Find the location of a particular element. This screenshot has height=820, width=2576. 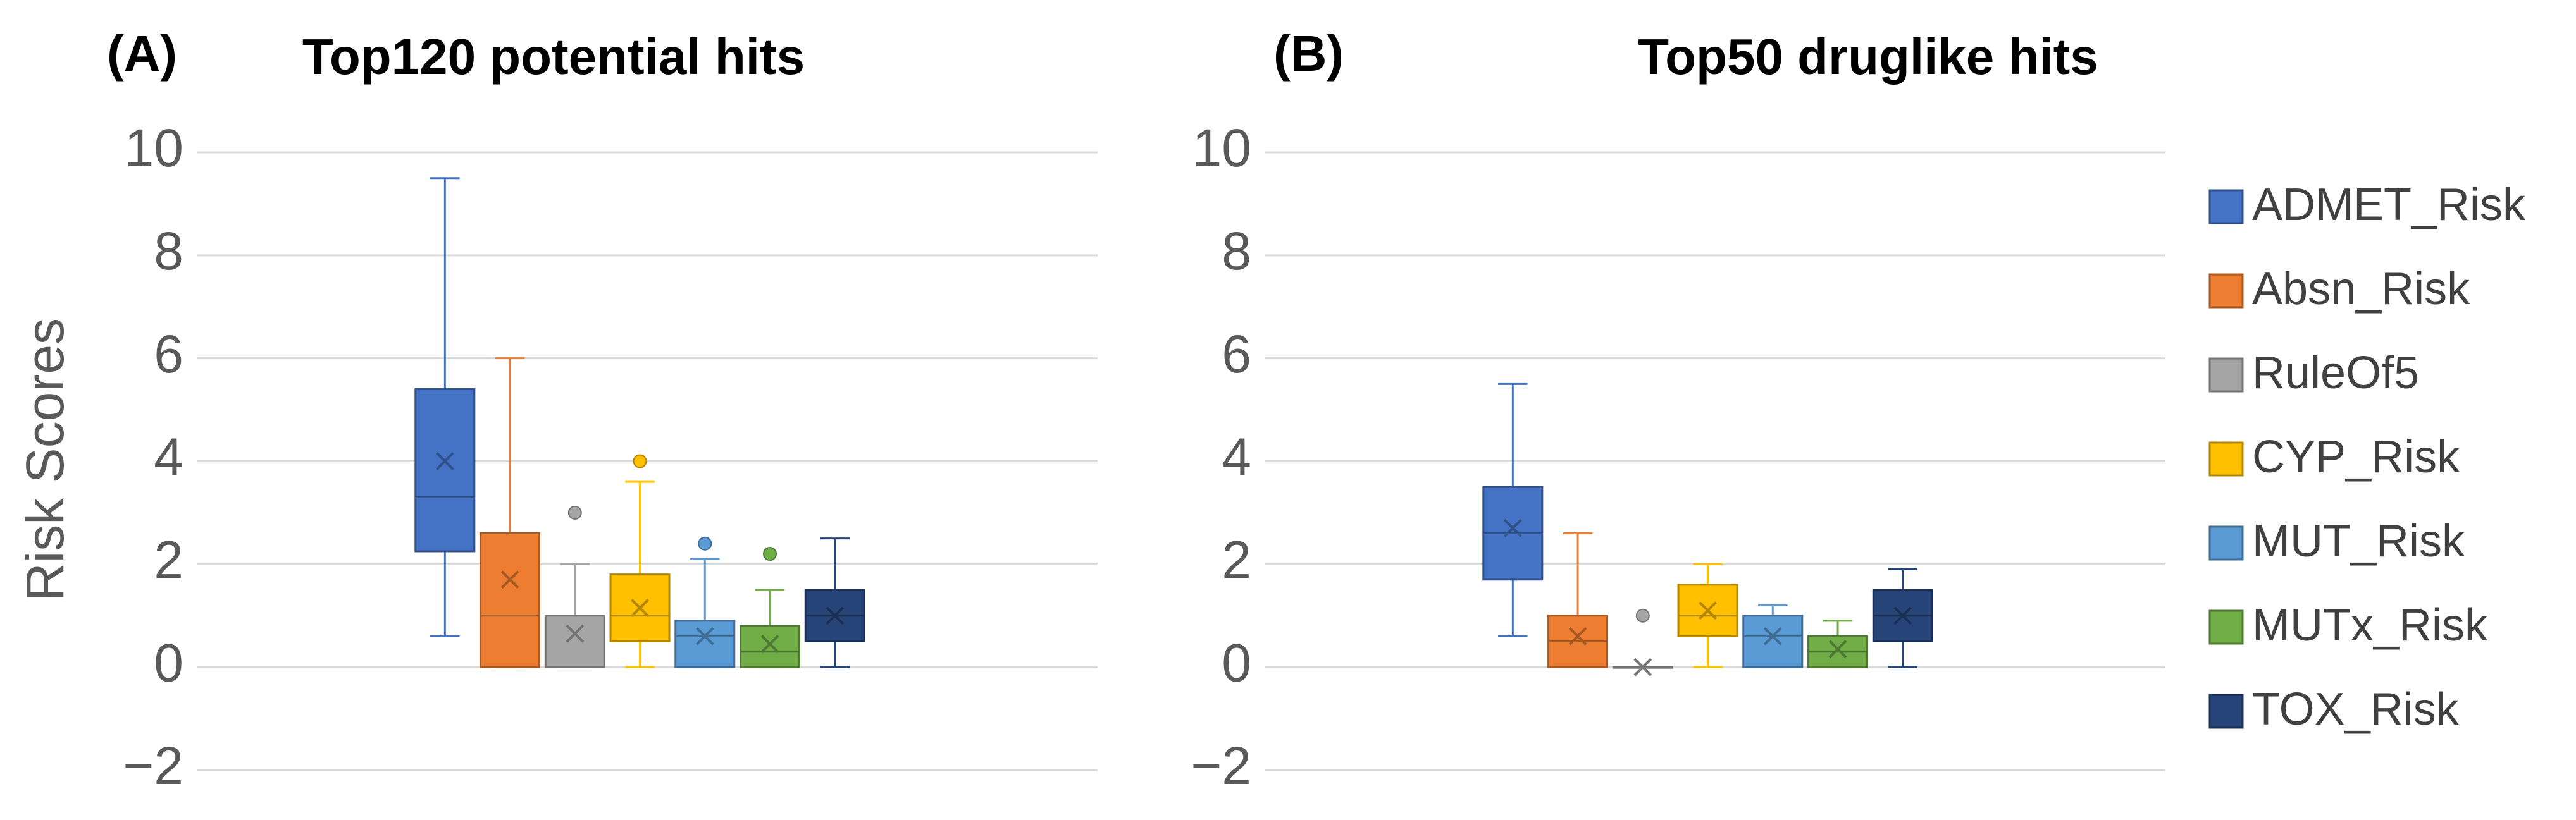

chart-title: Top50 druglike hits is located at coordinates (1868, 57).